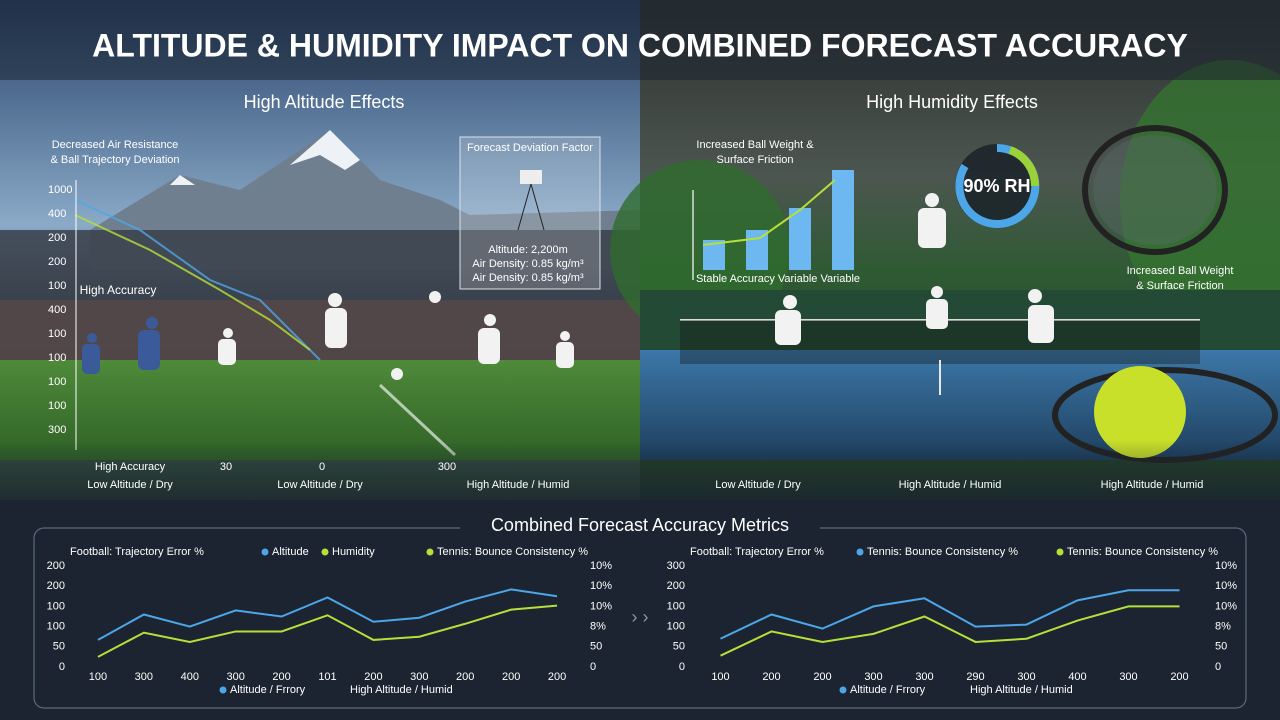 The width and height of the screenshot is (1280, 720). What do you see at coordinates (137, 552) in the screenshot?
I see `chart-title: Football: Trajectory Error %` at bounding box center [137, 552].